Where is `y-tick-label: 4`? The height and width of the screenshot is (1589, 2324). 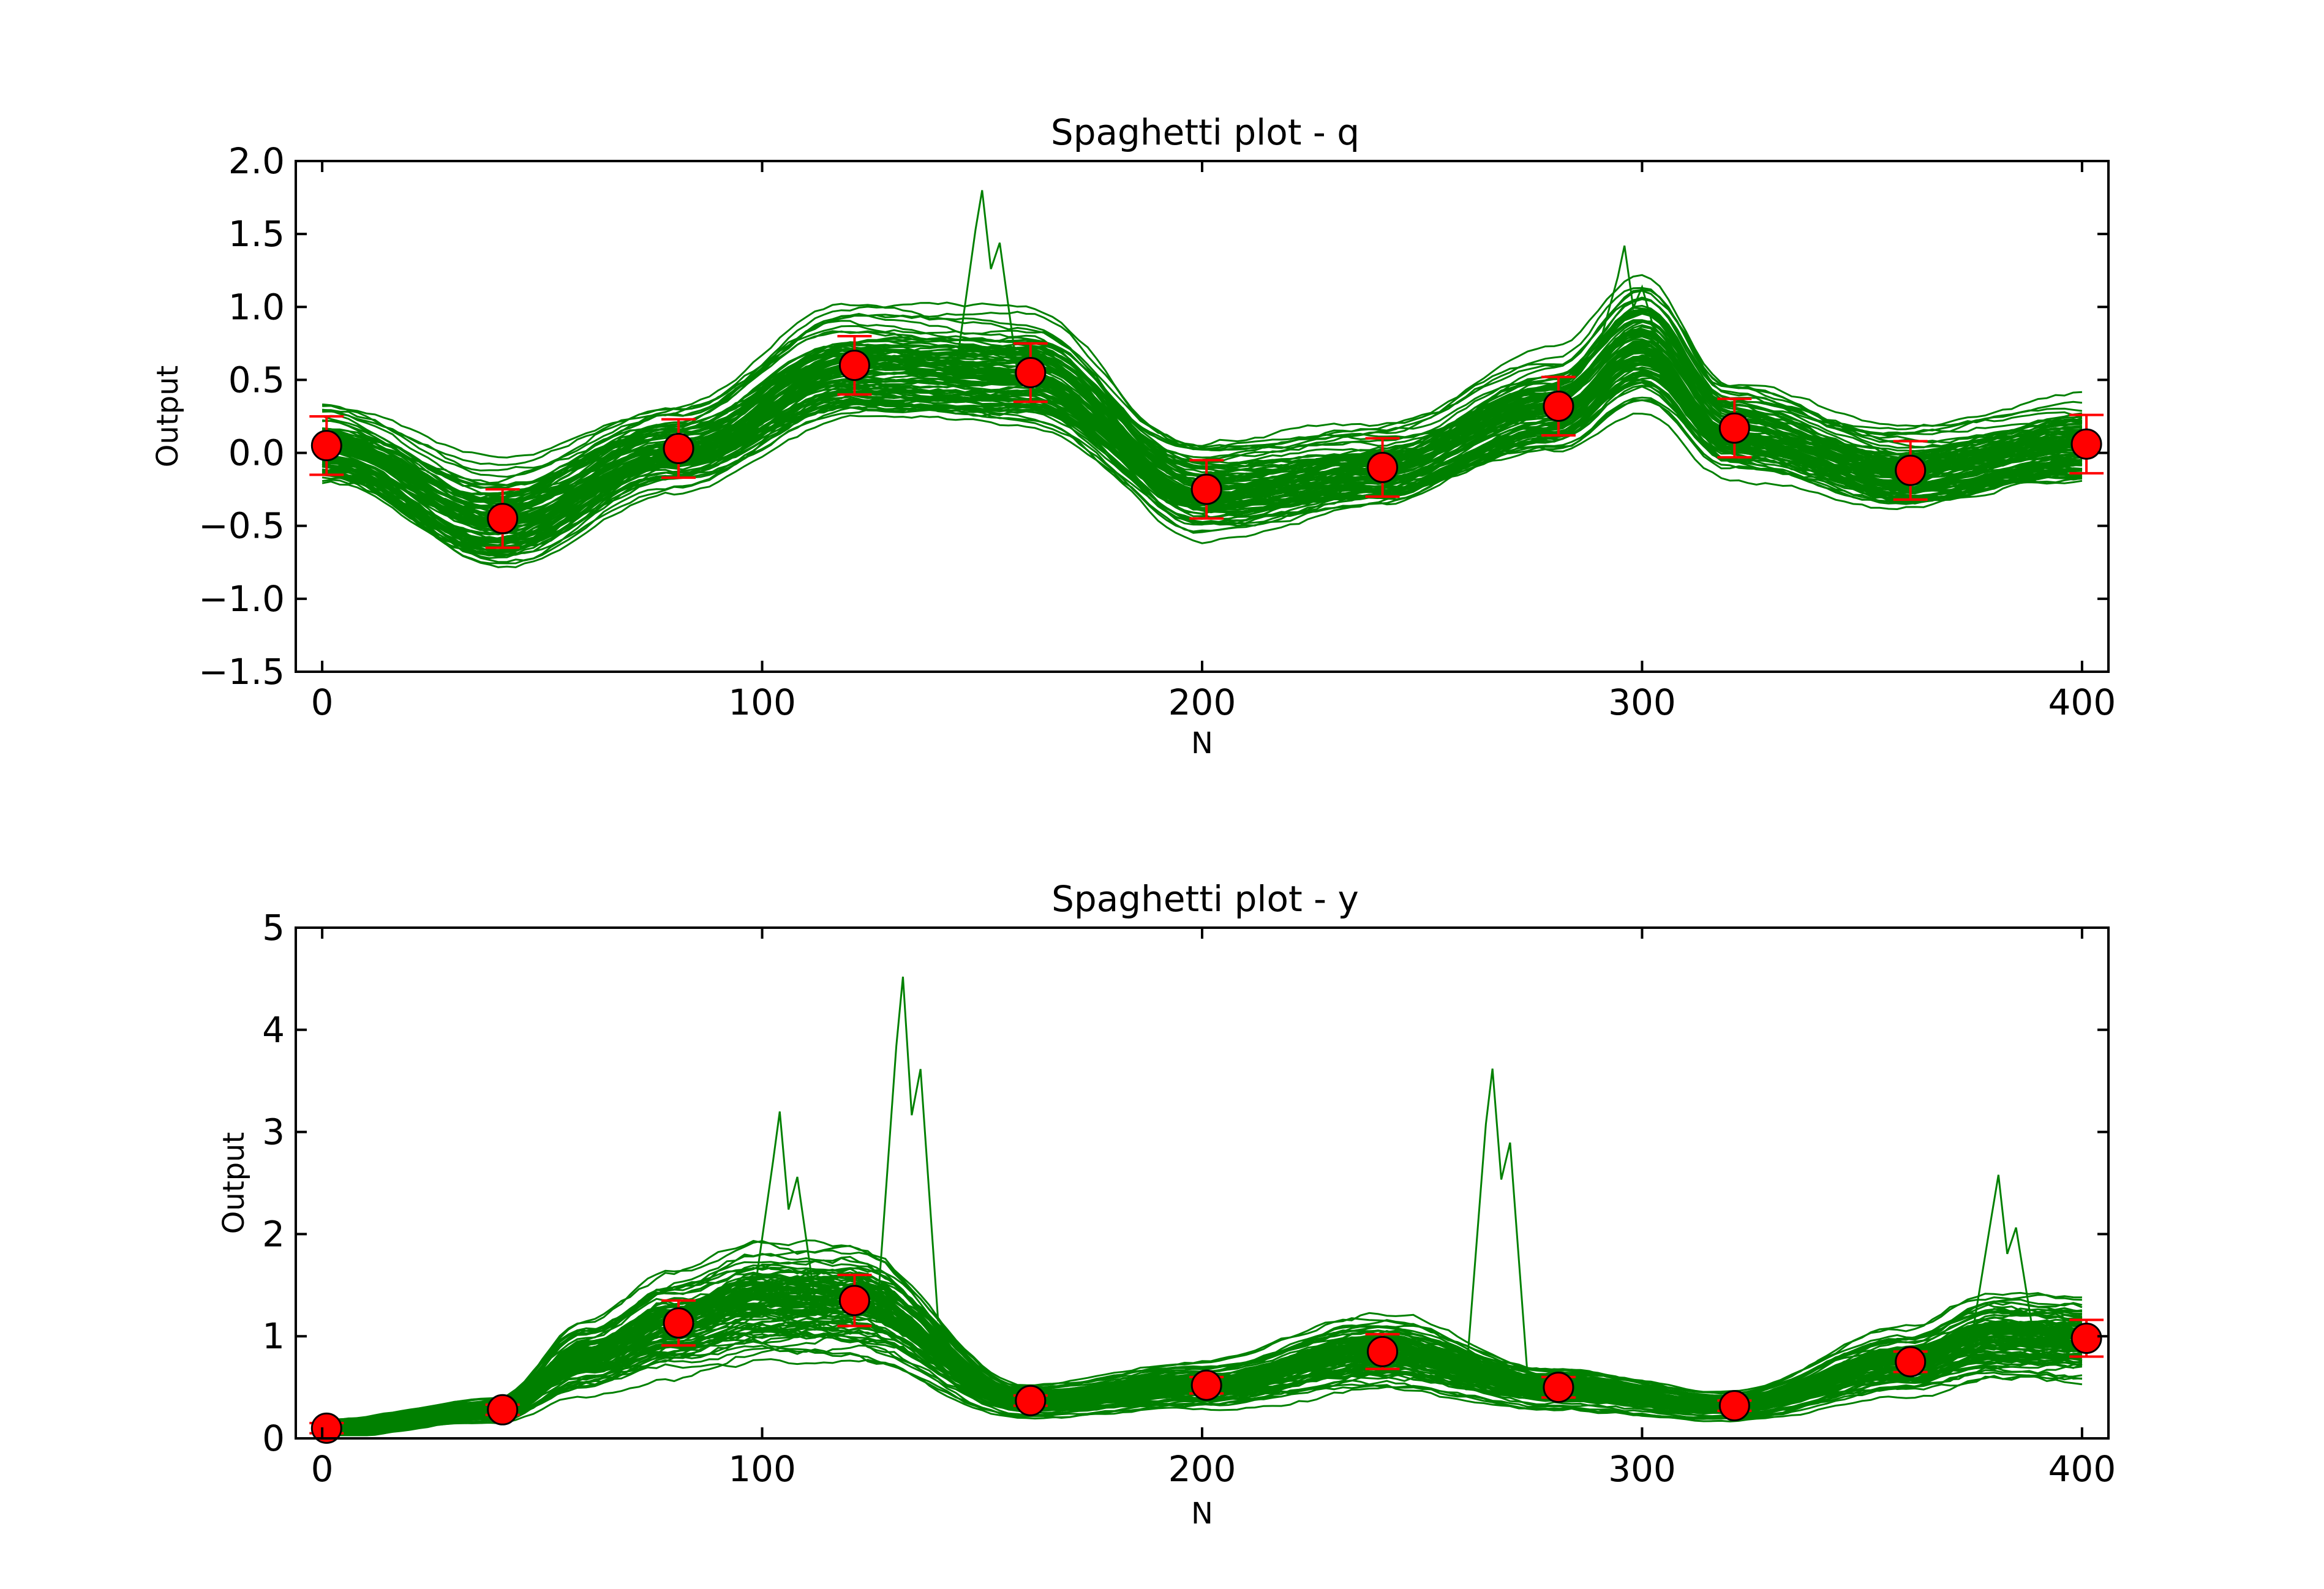
y-tick-label: 4 is located at coordinates (273, 1030).